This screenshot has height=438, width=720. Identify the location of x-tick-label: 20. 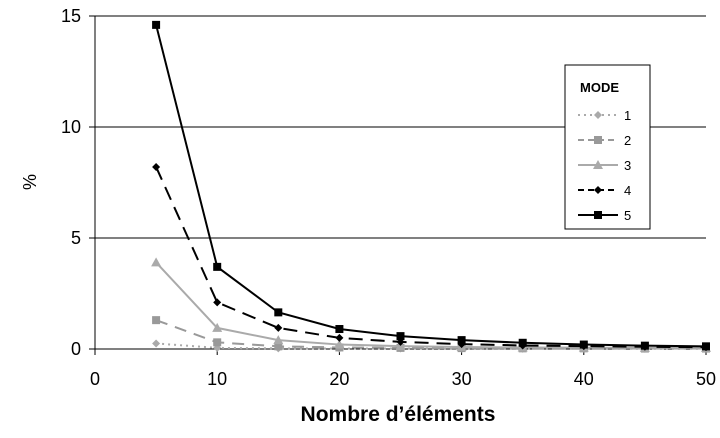
(339, 379).